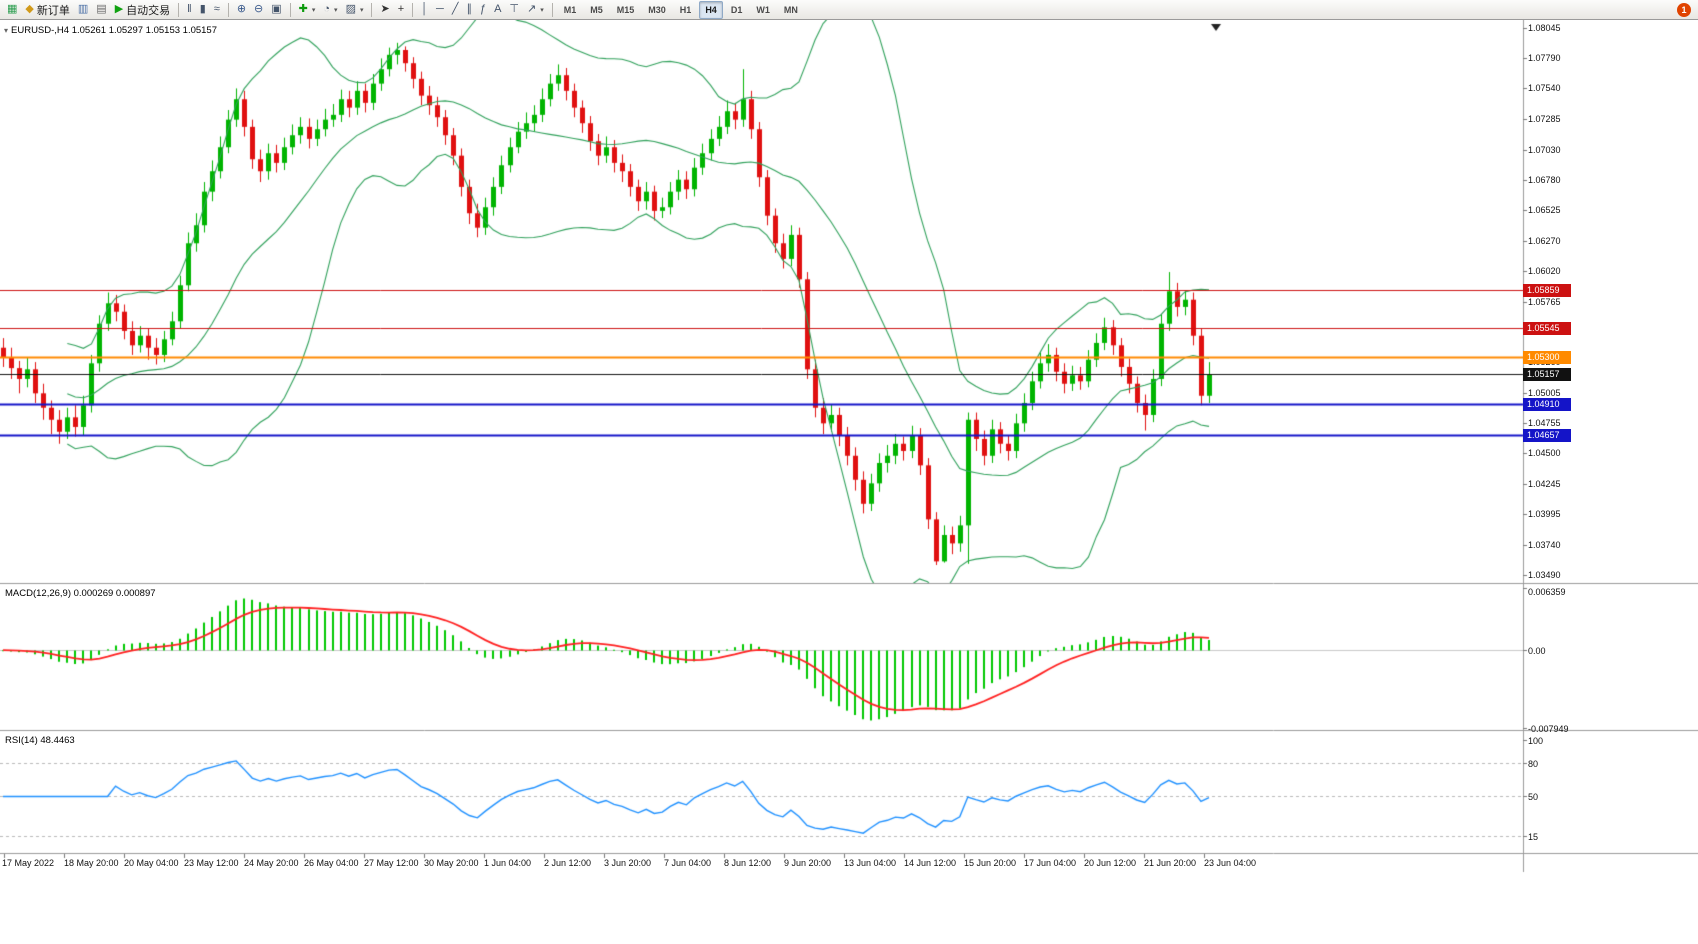 The image size is (1698, 944). I want to click on autotrading-glyph: ▶, so click(119, 9).